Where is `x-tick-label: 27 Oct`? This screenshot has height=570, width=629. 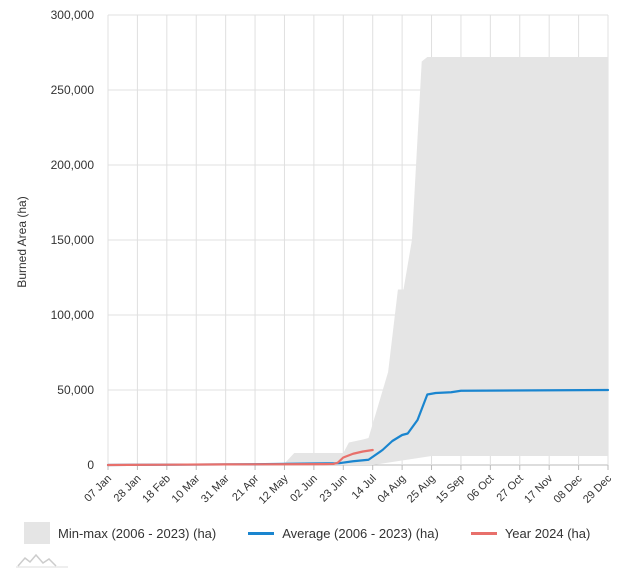 x-tick-label: 27 Oct is located at coordinates (509, 488).